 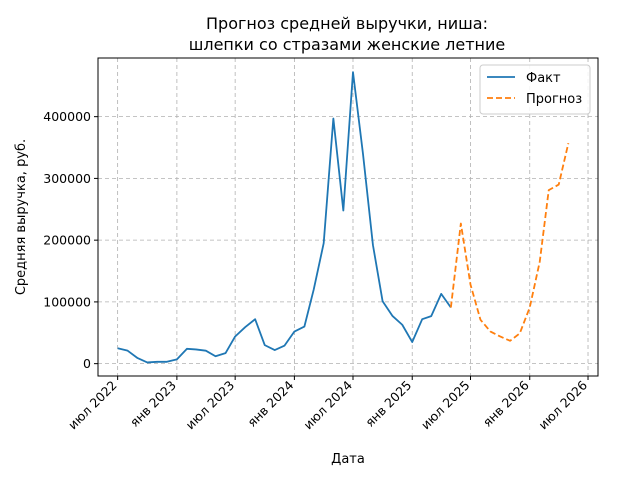 What do you see at coordinates (445, 405) in the screenshot?
I see `x-tick-label: июл 2025` at bounding box center [445, 405].